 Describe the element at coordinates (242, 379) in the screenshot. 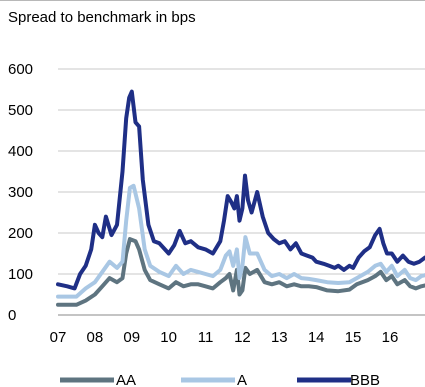

I see `legend-label-a: A` at that location.